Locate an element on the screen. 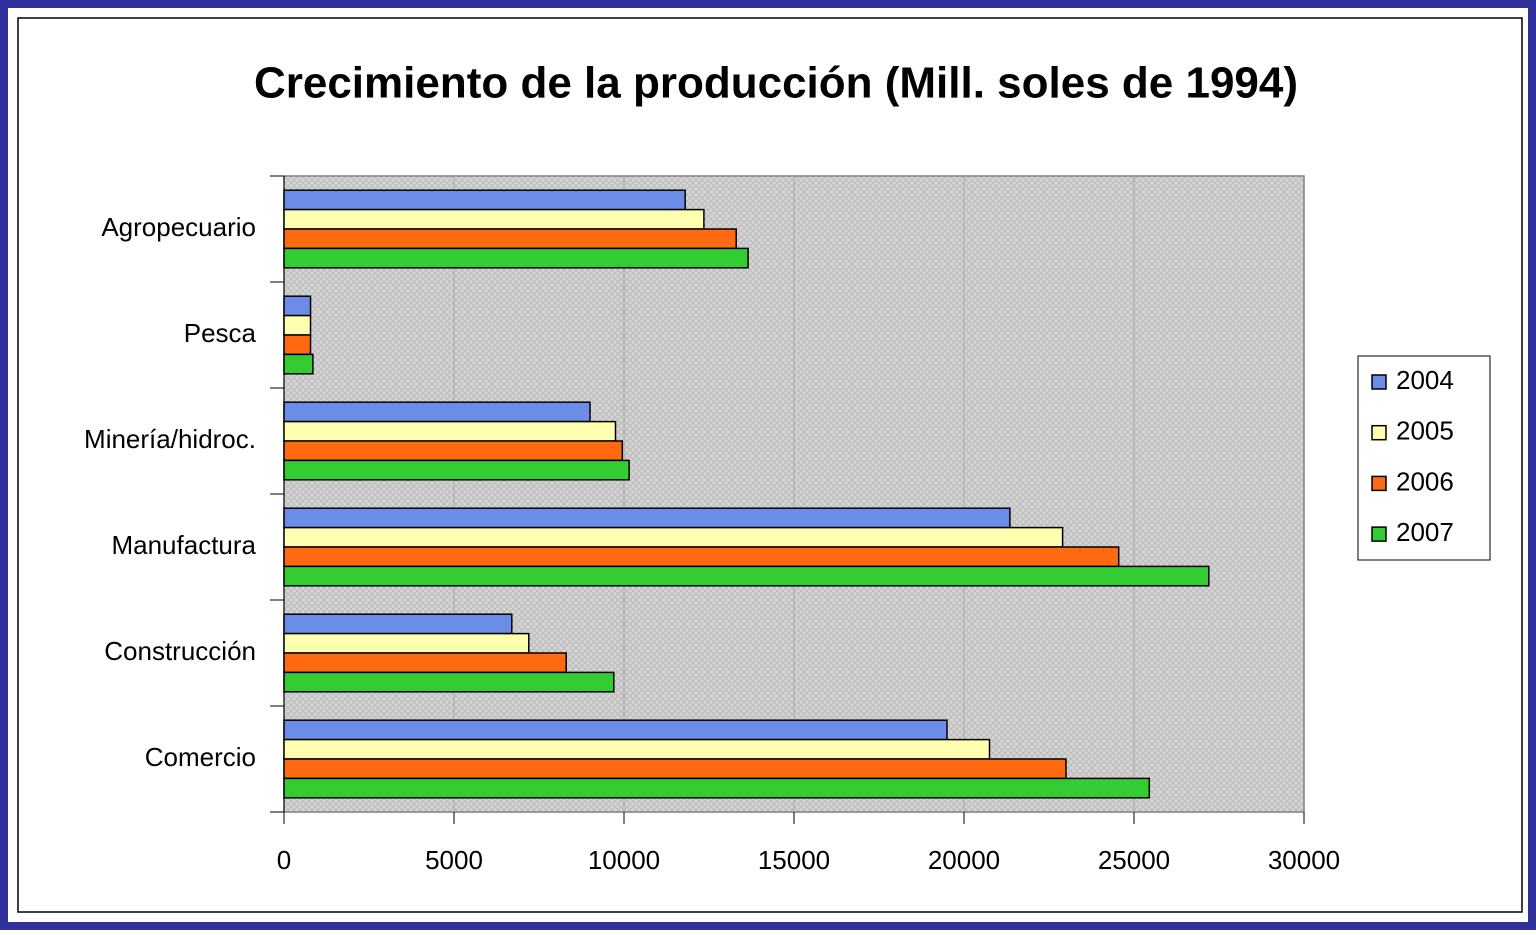 This screenshot has height=935, width=1536. y-tick-label: Pesca is located at coordinates (220, 333).